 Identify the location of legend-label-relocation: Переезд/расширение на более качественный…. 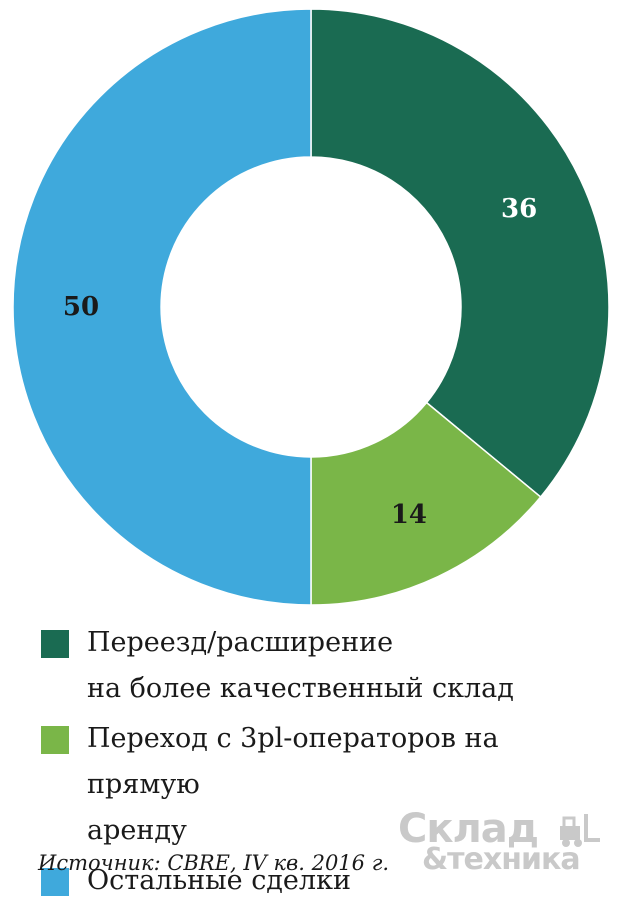
(300, 666).